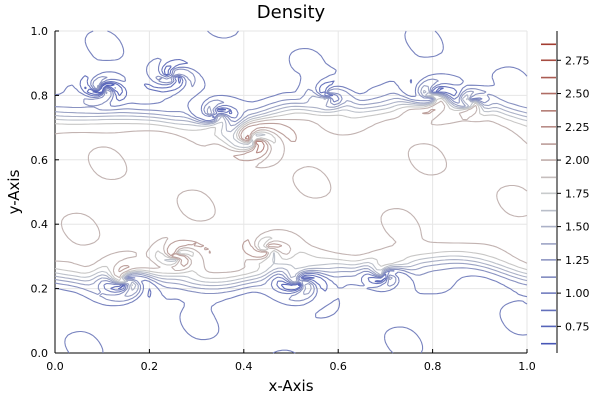  What do you see at coordinates (290, 386) in the screenshot?
I see `x-axis-label: x-Axis` at bounding box center [290, 386].